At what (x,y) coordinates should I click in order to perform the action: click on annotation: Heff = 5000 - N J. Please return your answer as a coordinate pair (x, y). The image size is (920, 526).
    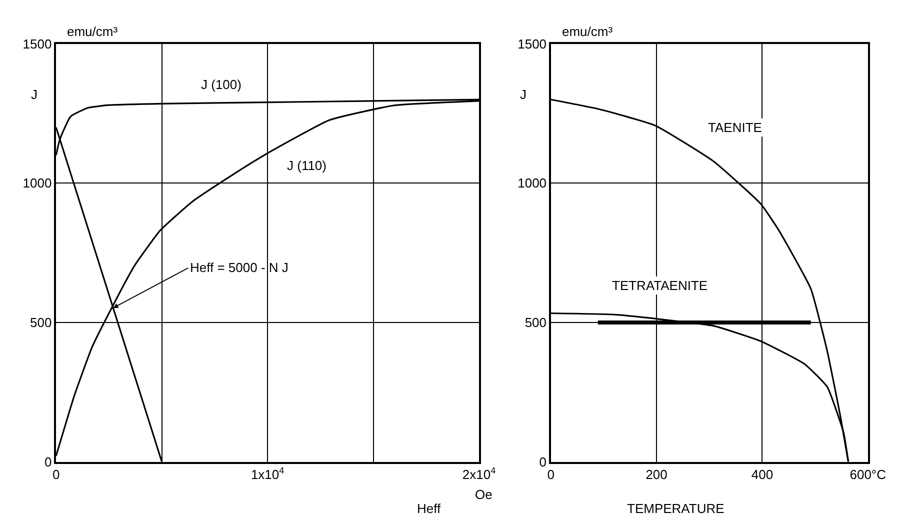
    Looking at the image, I should click on (239, 267).